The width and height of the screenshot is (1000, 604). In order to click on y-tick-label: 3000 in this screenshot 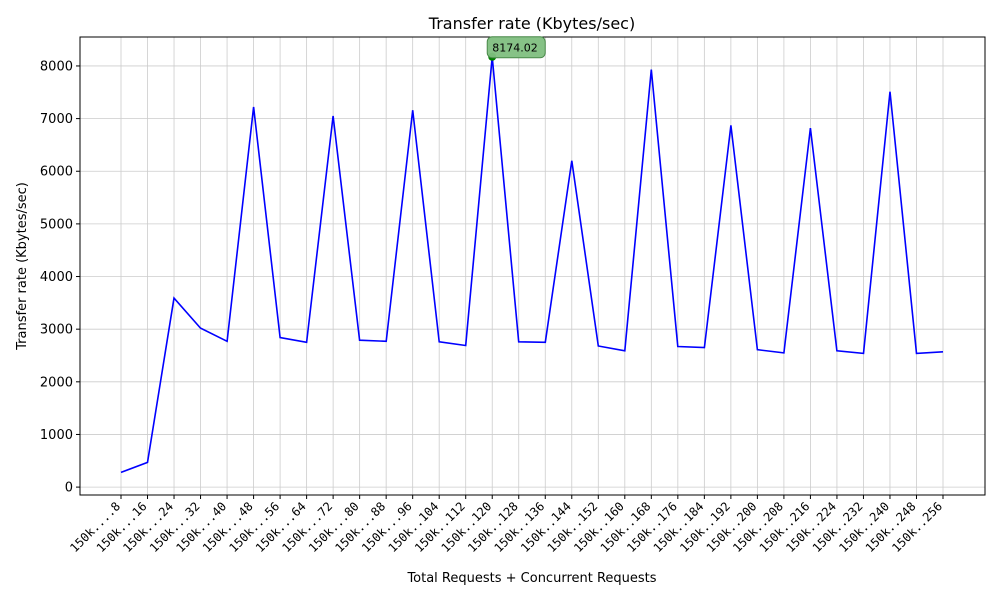, I will do `click(56, 330)`.